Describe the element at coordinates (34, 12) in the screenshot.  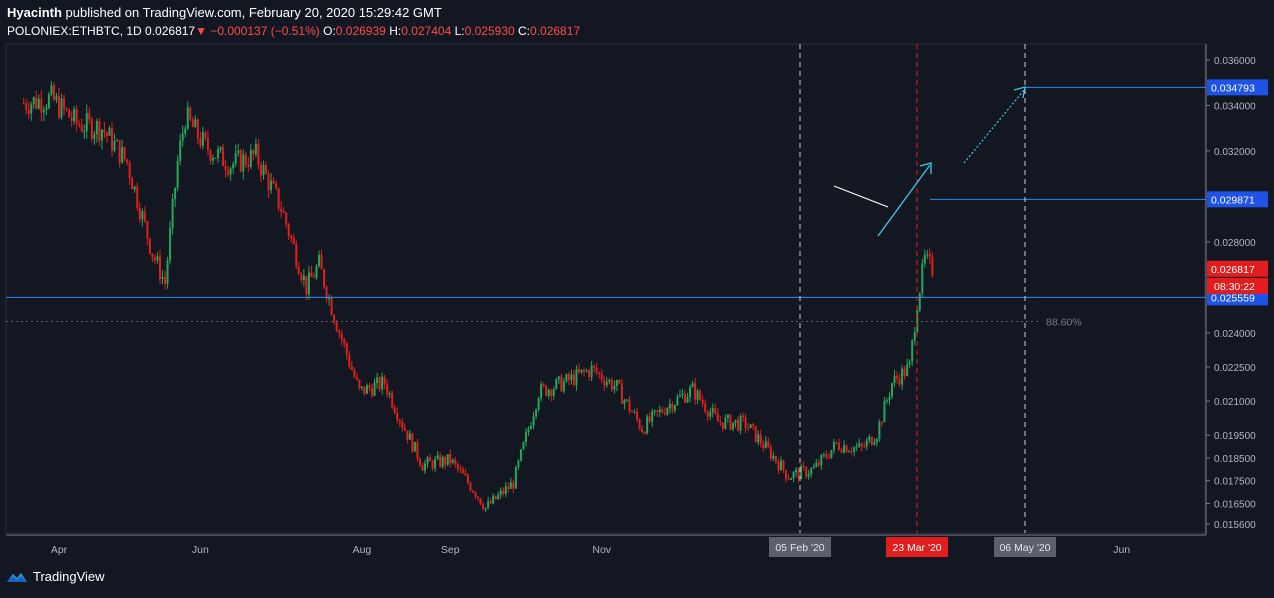
I see `author-name: Hyacinth` at that location.